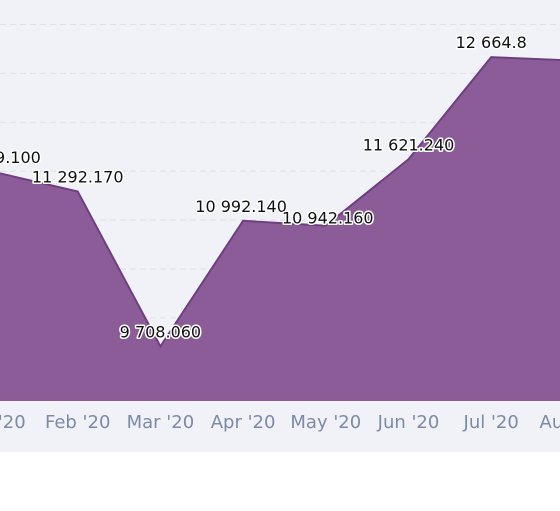 This screenshot has height=511, width=560. I want to click on x-tick-label: May '20, so click(325, 422).